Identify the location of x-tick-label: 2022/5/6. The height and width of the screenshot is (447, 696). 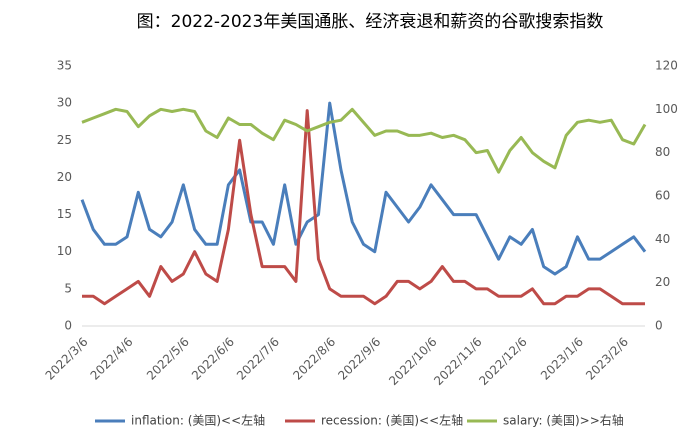
(168, 359).